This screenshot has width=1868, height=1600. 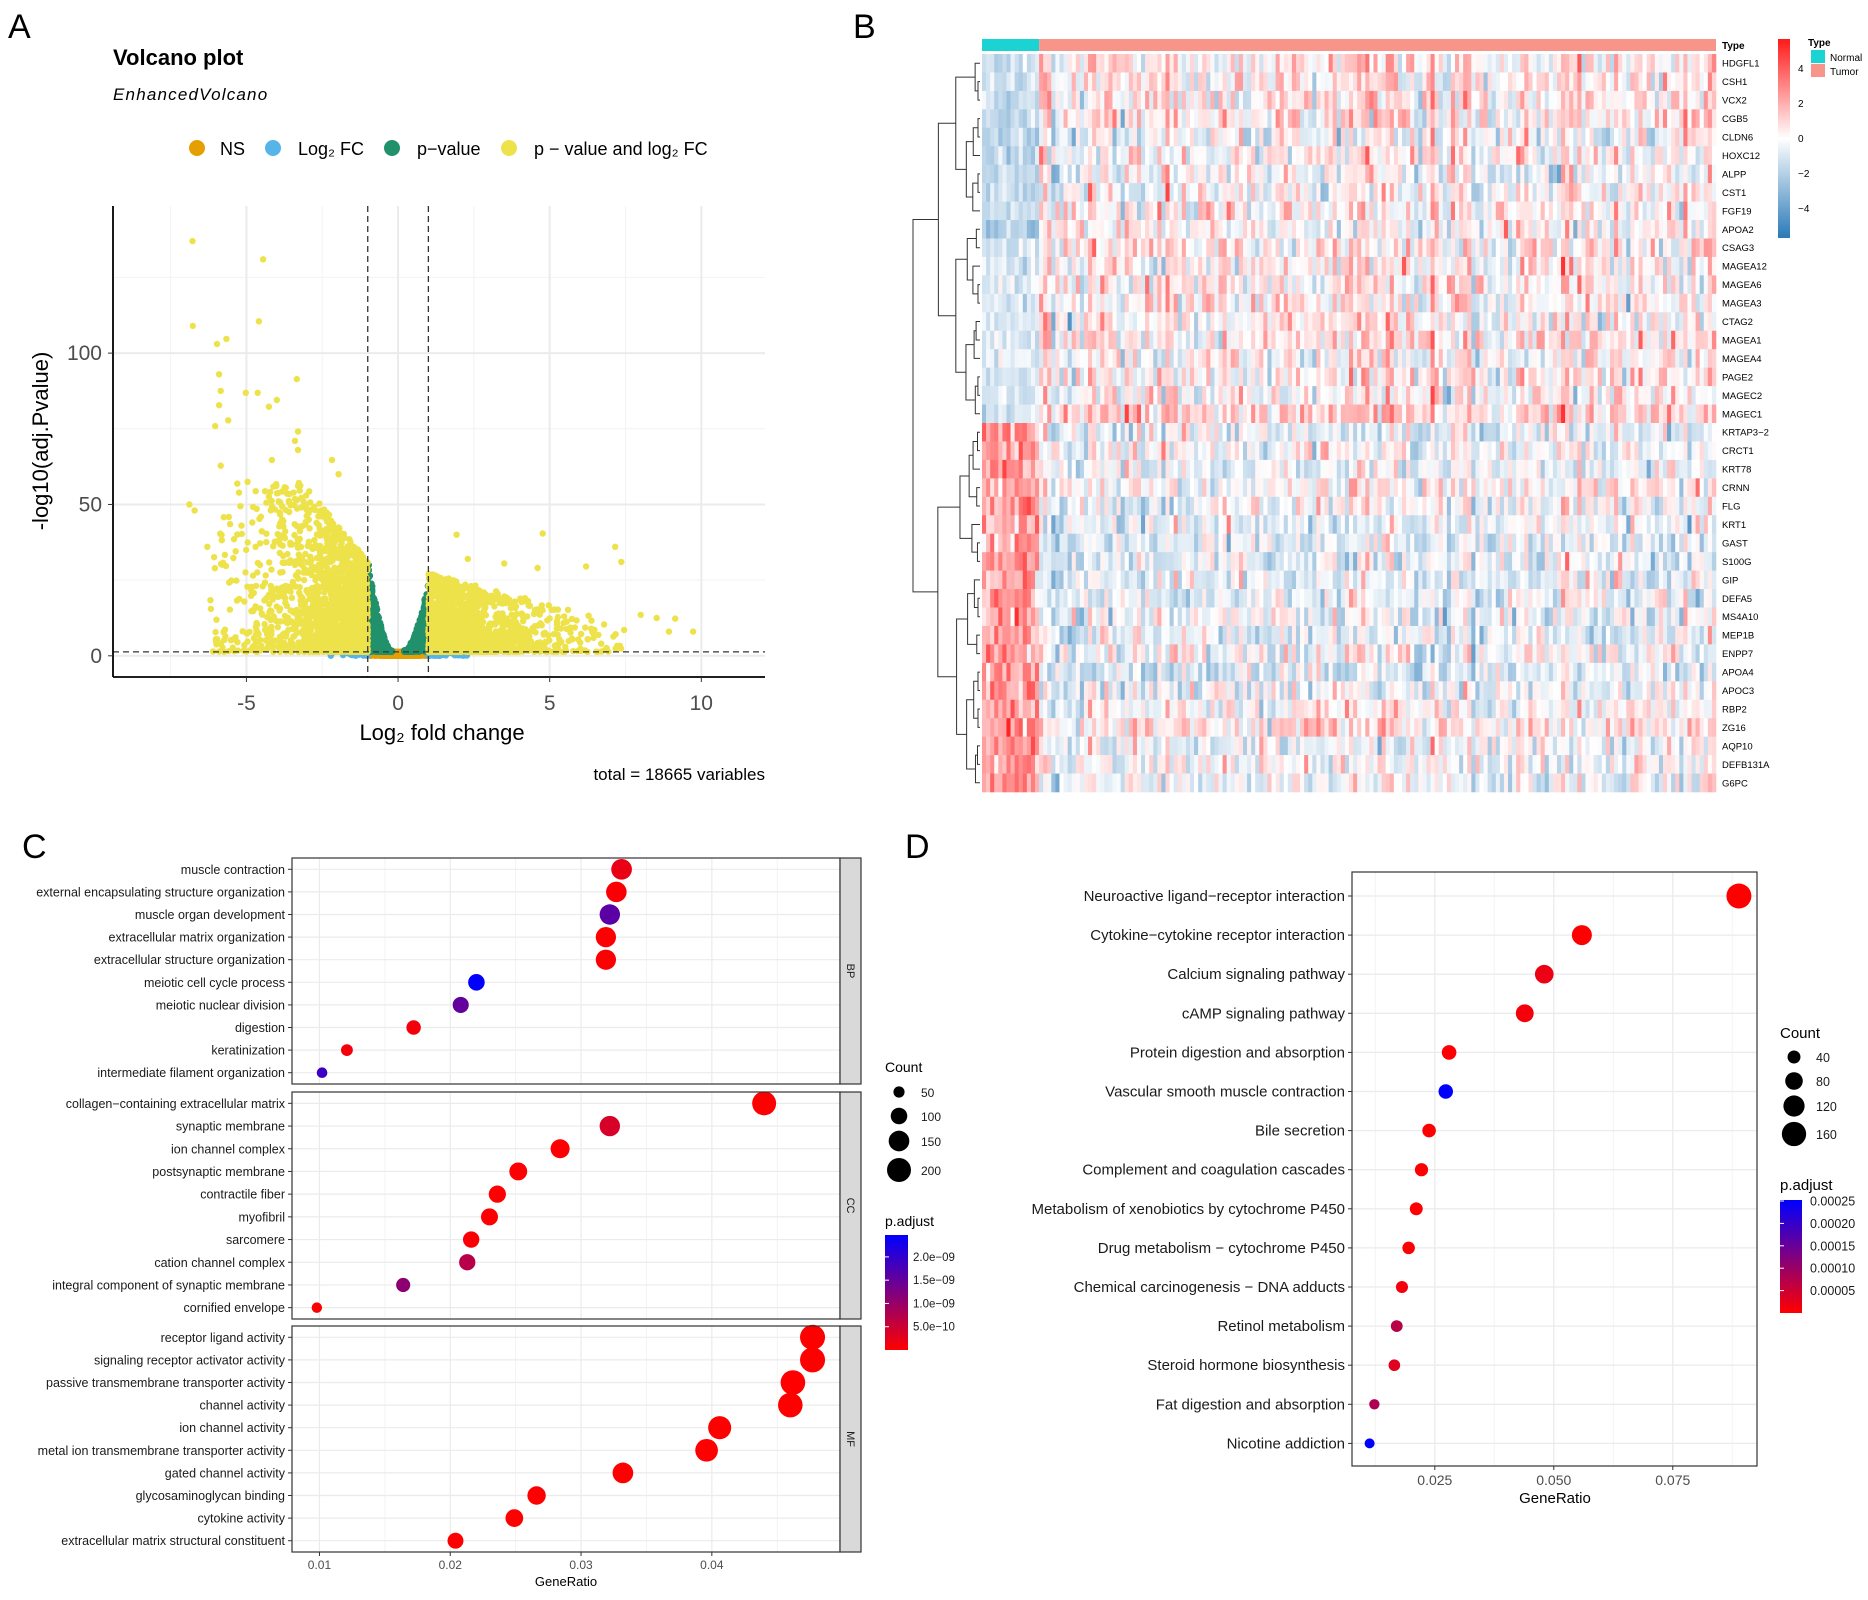 I want to click on points, so click(x=441, y=448).